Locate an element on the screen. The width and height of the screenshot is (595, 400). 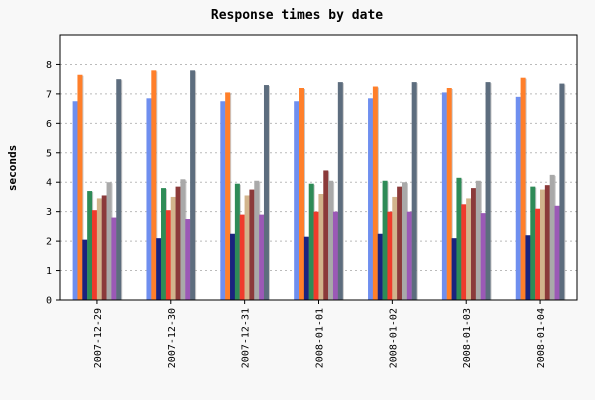
y-tick-label: 5 is located at coordinates (49, 153).